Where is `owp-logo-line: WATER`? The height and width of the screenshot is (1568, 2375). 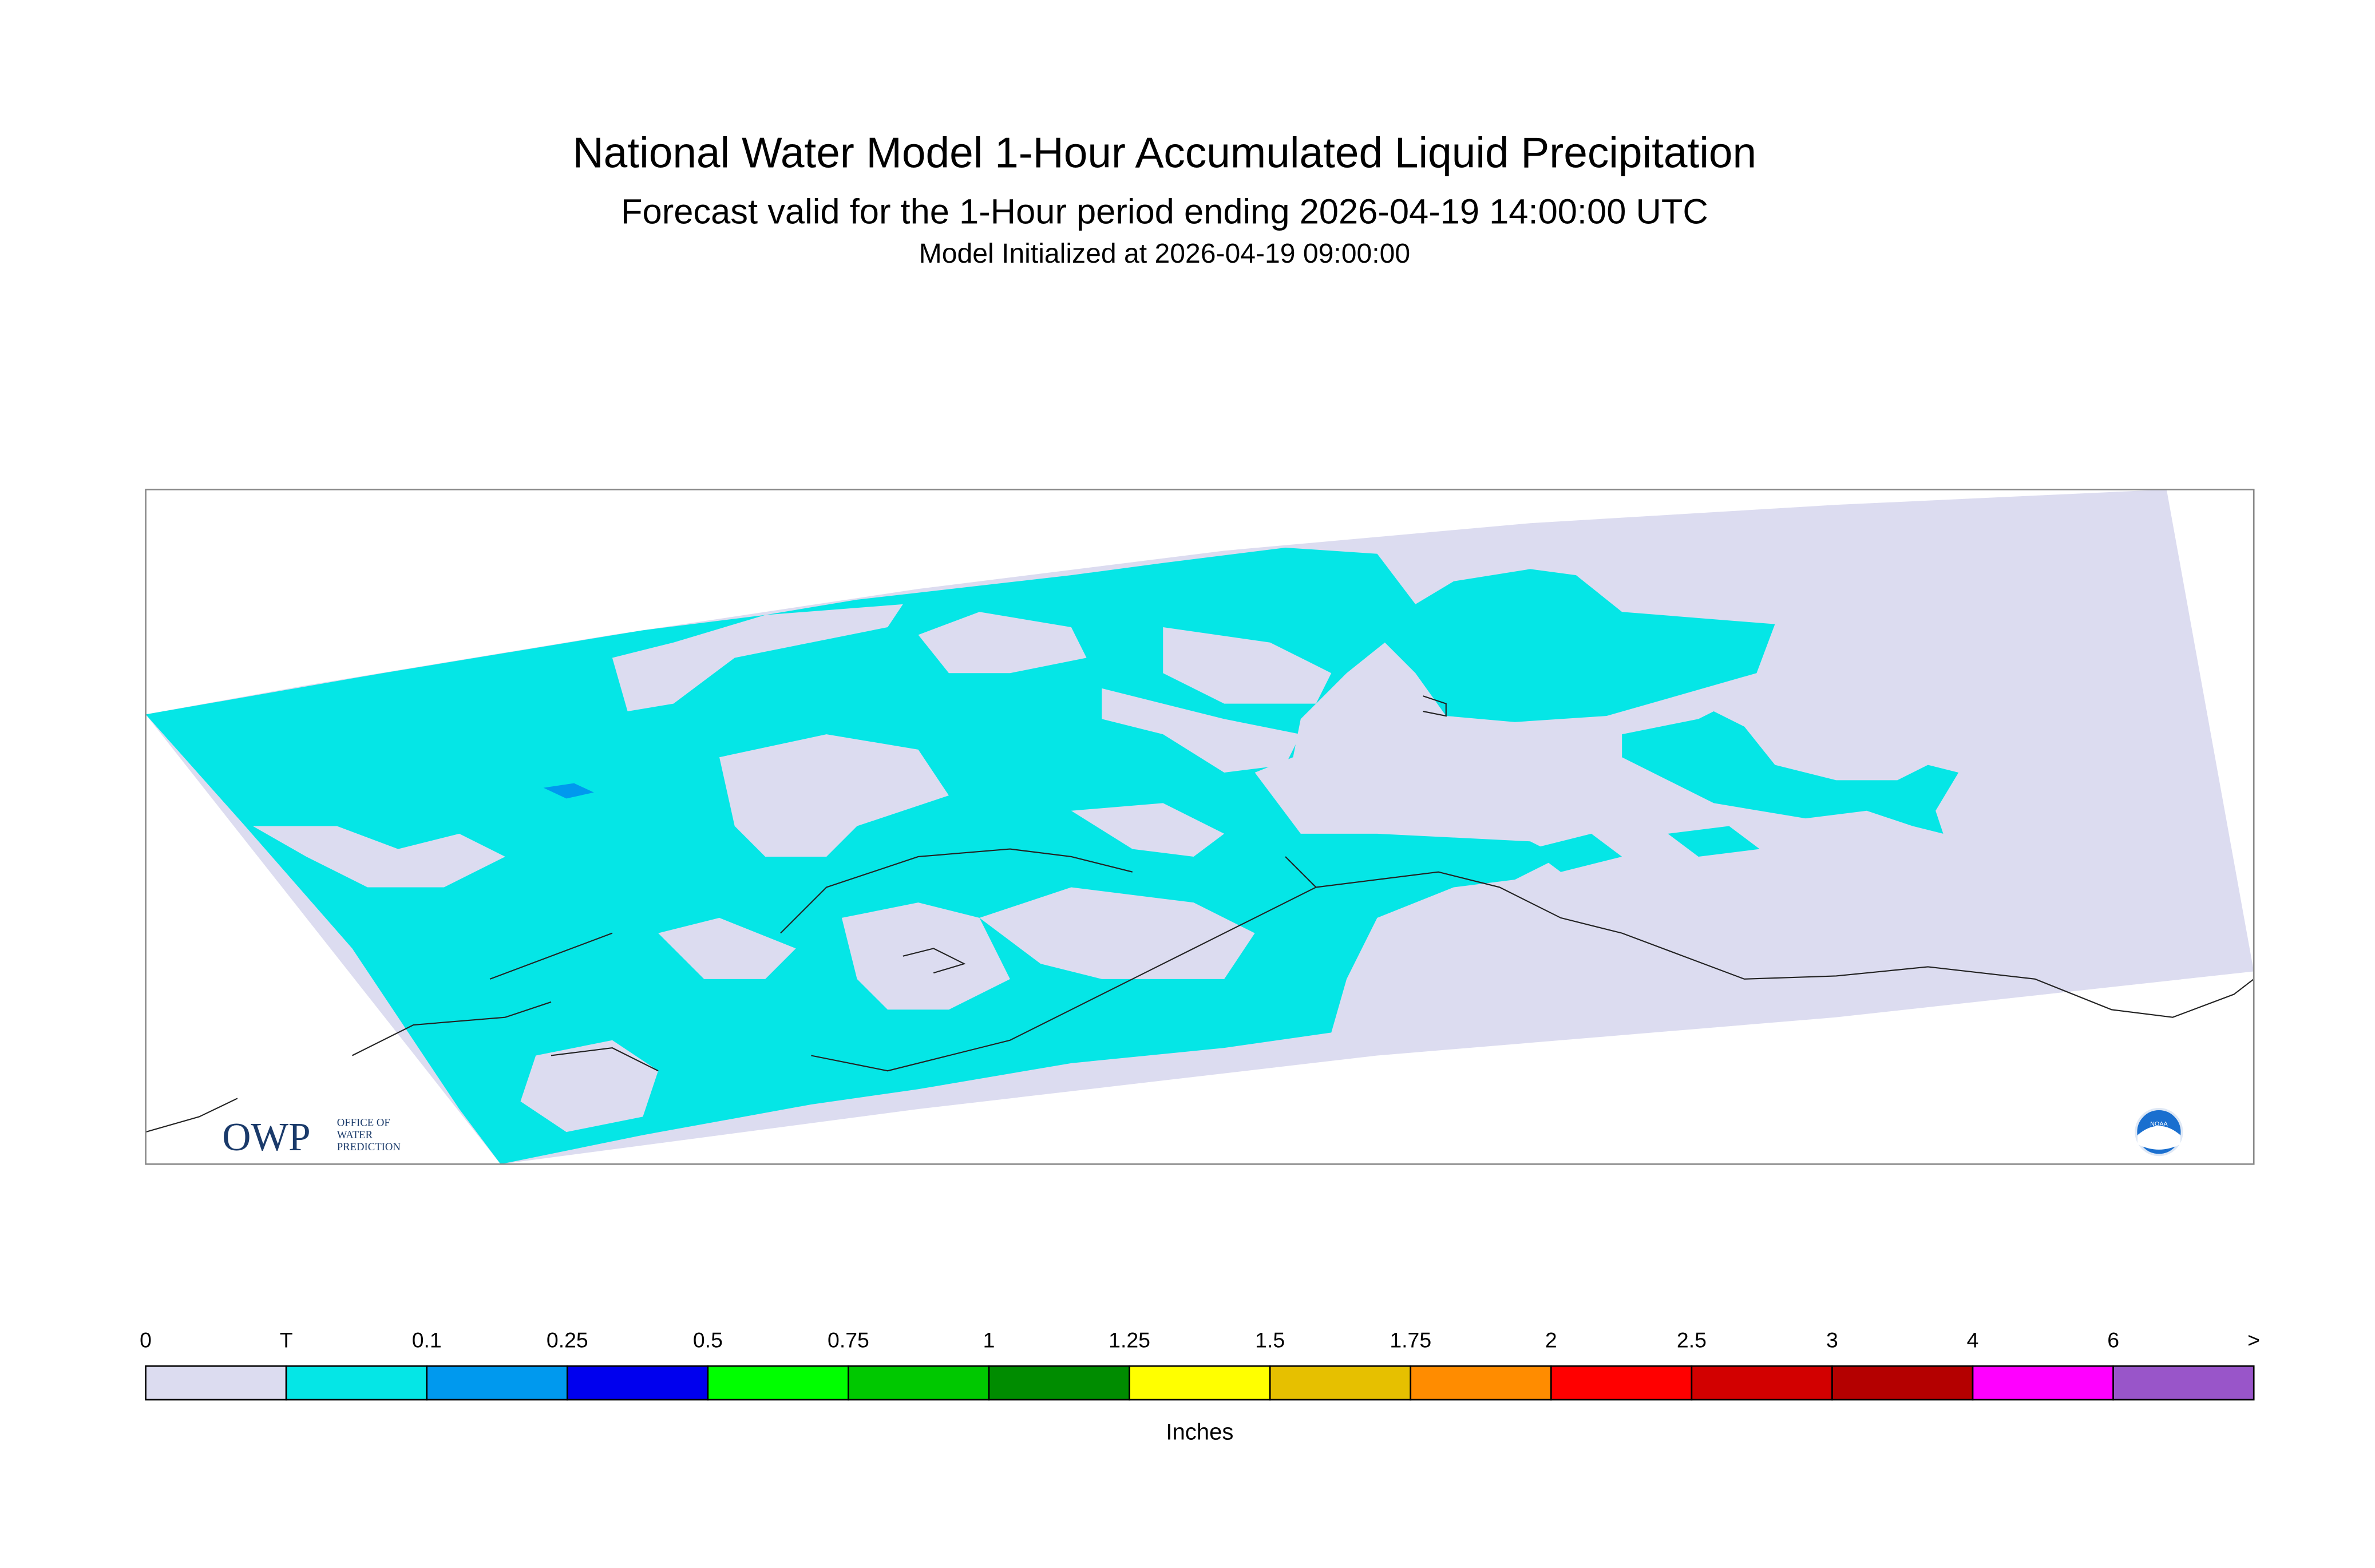
owp-logo-line: WATER is located at coordinates (355, 1135).